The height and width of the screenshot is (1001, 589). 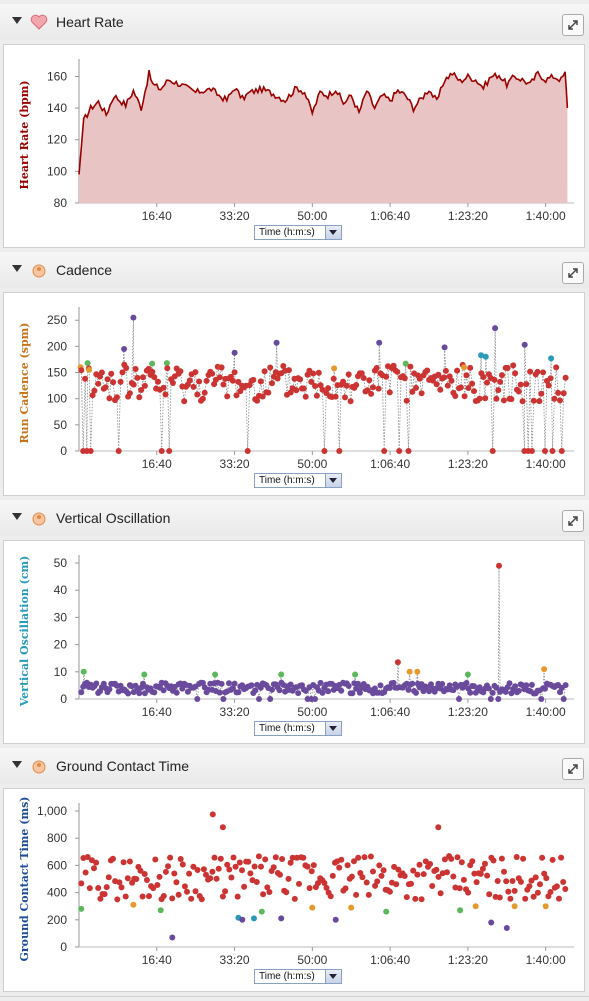 What do you see at coordinates (294, 22) in the screenshot?
I see `panel-header: Heart Rate` at bounding box center [294, 22].